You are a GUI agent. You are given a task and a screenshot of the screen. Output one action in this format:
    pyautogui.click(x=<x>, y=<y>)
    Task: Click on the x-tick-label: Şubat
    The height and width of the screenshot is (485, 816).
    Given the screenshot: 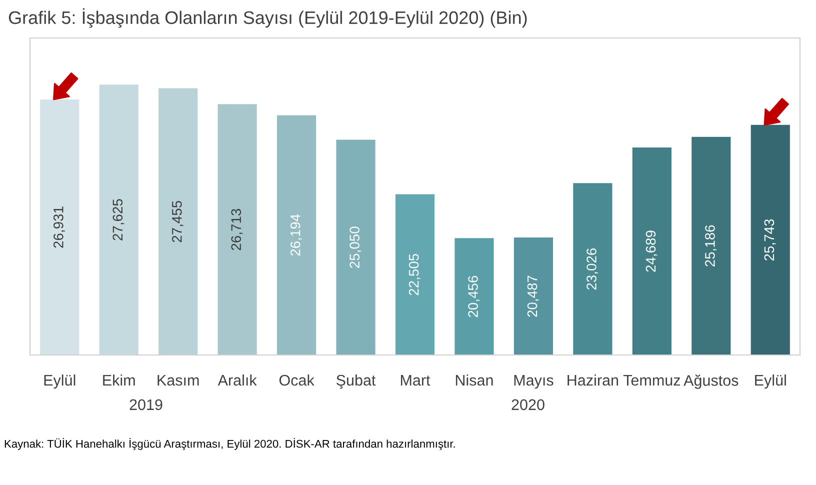 What is the action you would take?
    pyautogui.click(x=356, y=381)
    